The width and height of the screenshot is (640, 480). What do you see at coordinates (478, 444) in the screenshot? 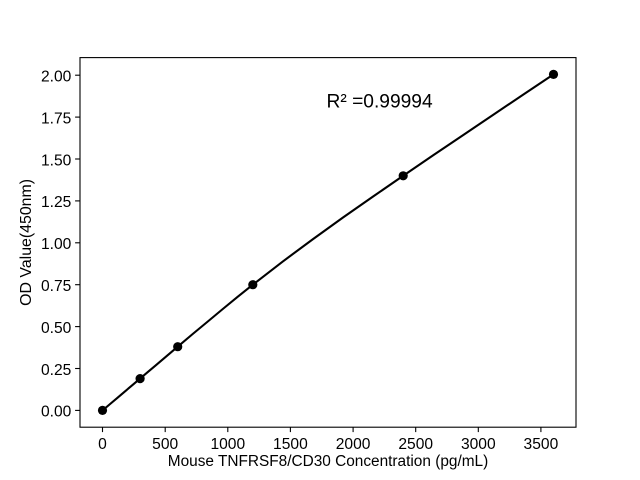
I see `svg-text: 3000` at bounding box center [478, 444].